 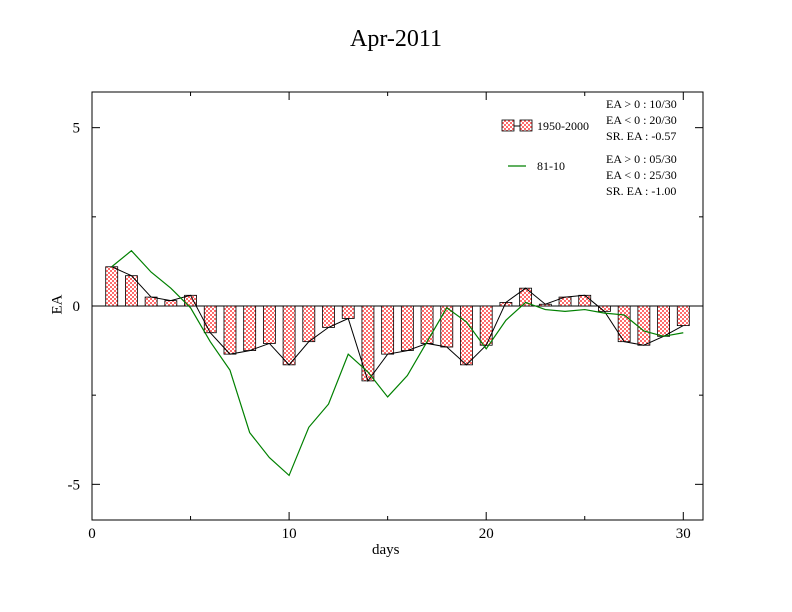 I want to click on legend-stat-line: EA > 0 : 05/30, so click(x=641, y=159).